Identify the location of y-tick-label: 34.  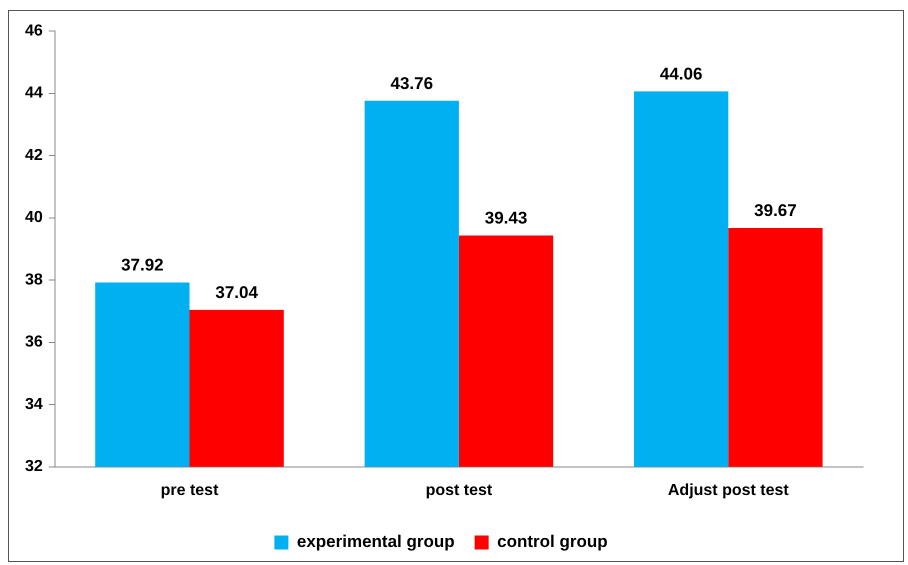
(34, 404).